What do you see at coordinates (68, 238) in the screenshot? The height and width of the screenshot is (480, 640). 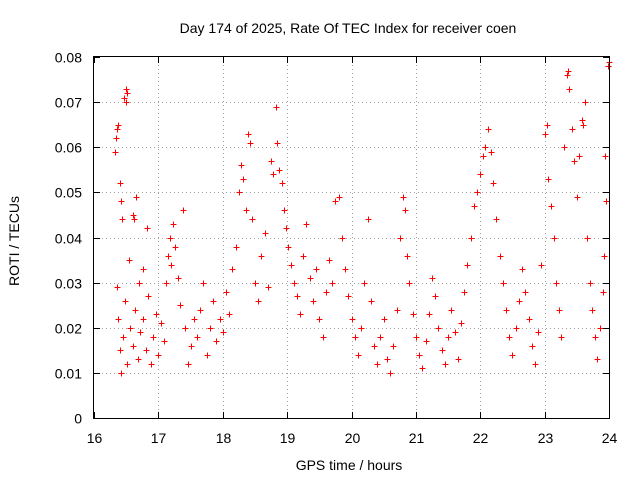 I see `y-tick-labels: 0 0.01 0.02 0.03 0.04 0.05 0.06 0.07 0.08` at bounding box center [68, 238].